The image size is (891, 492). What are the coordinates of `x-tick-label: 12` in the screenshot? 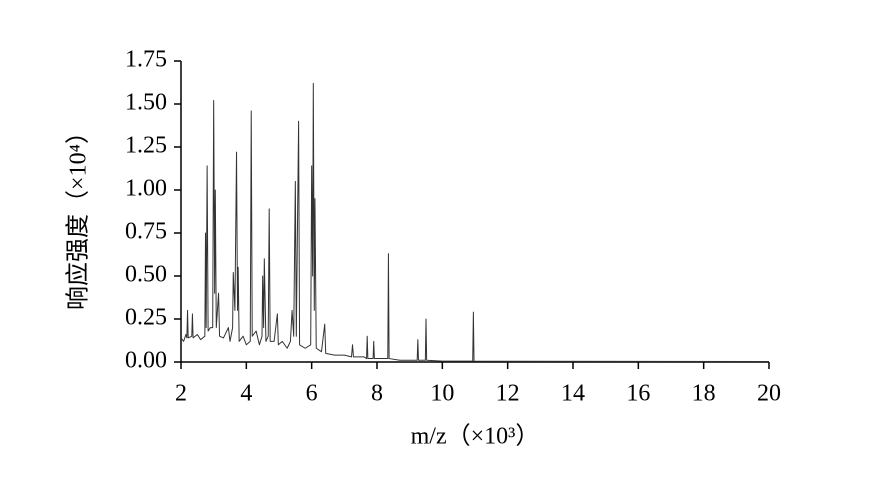 It's located at (508, 394).